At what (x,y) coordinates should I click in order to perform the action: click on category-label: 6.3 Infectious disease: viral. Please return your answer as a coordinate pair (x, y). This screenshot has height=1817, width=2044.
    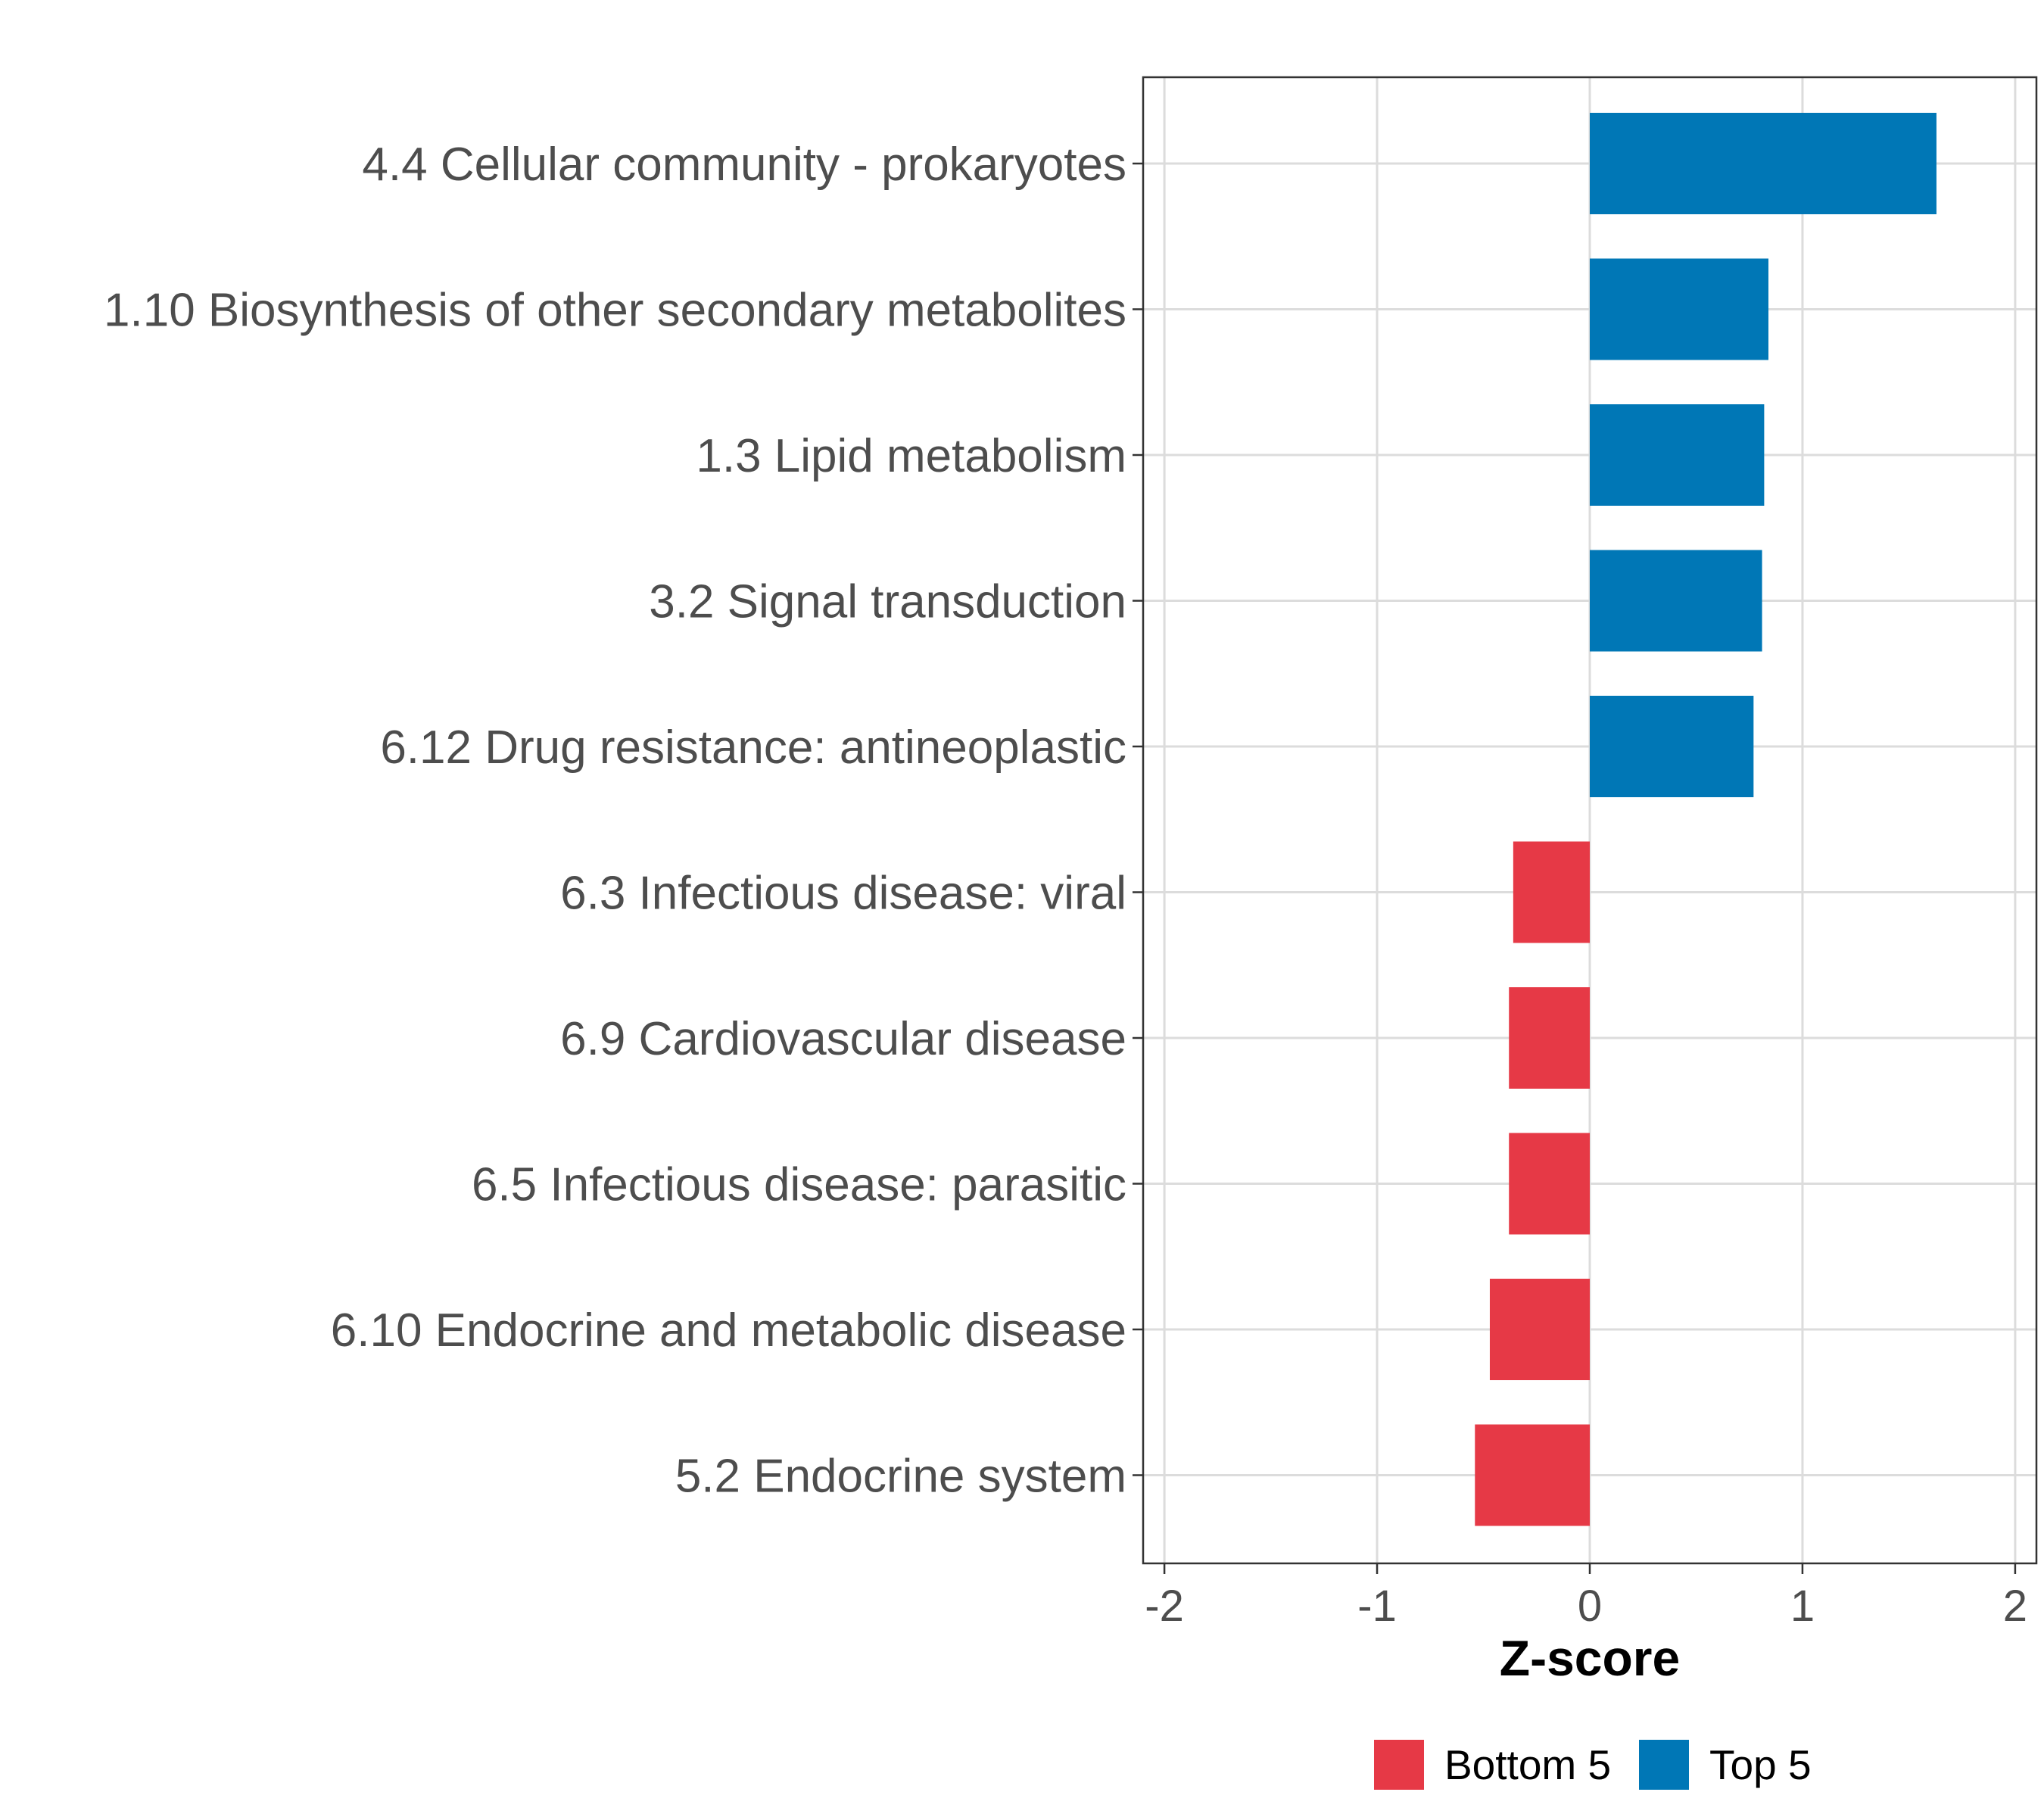
    Looking at the image, I should click on (843, 894).